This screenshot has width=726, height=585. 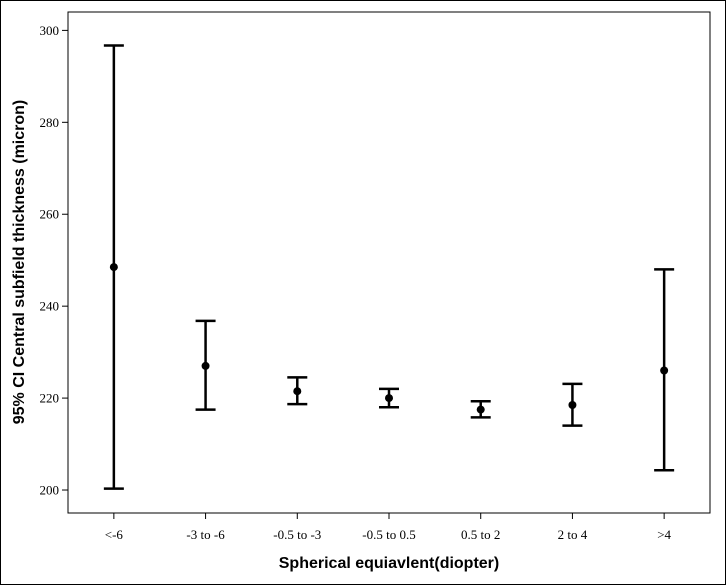 What do you see at coordinates (388, 534) in the screenshot?
I see `x-tick-label: -0.5 to 0.5` at bounding box center [388, 534].